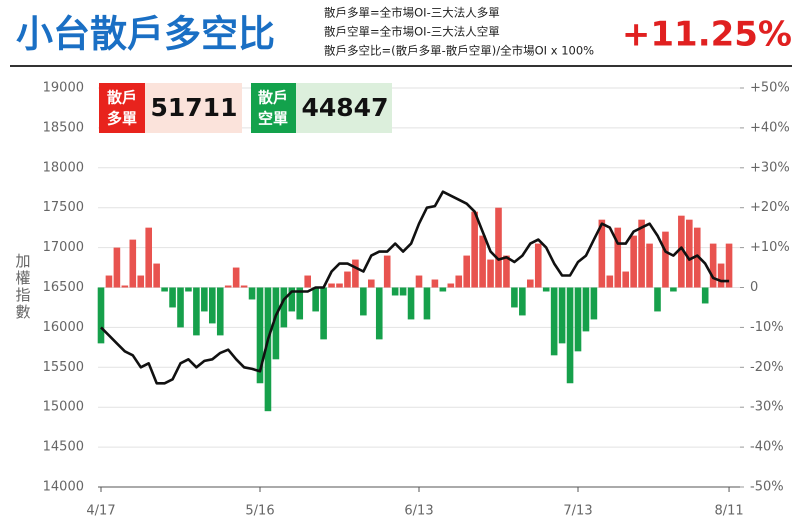 This screenshot has width=802, height=529. I want to click on y2-tick-label: -40%, so click(767, 447).